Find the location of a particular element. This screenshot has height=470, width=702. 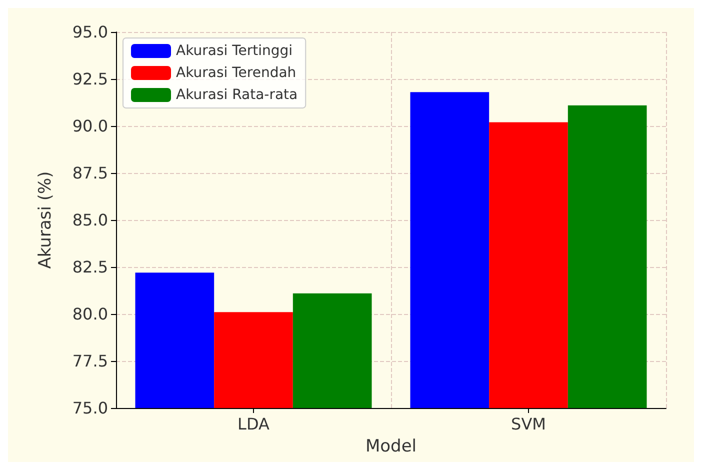

y-tick-label: 77.5 is located at coordinates (90, 361).